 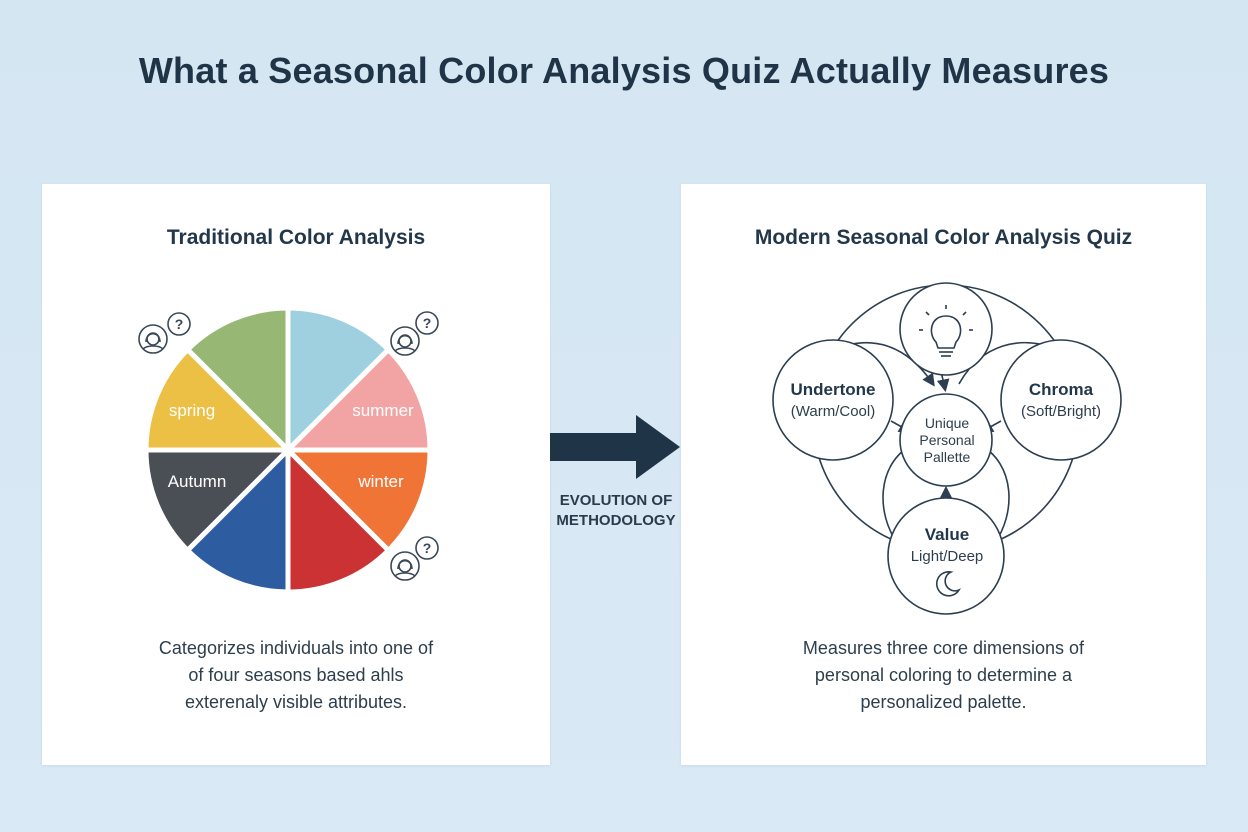 I want to click on center-line1: Unique, so click(x=947, y=423).